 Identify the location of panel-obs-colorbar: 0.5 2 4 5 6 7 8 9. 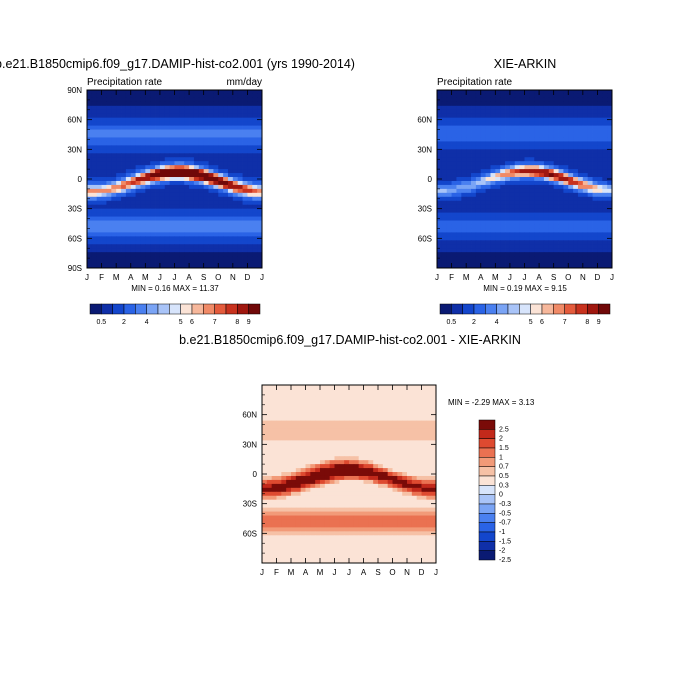
(525, 314).